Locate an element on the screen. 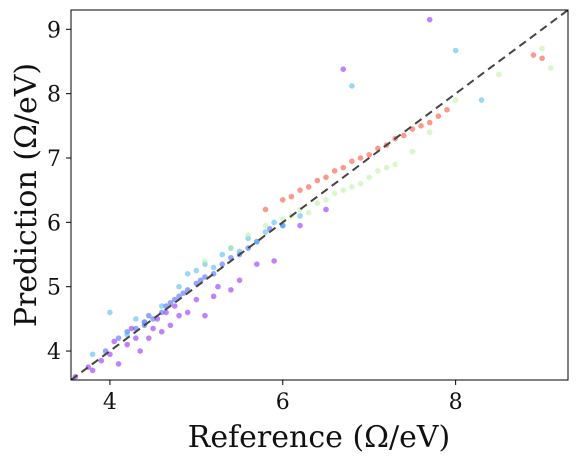  x-tick-label: 4 is located at coordinates (110, 402).